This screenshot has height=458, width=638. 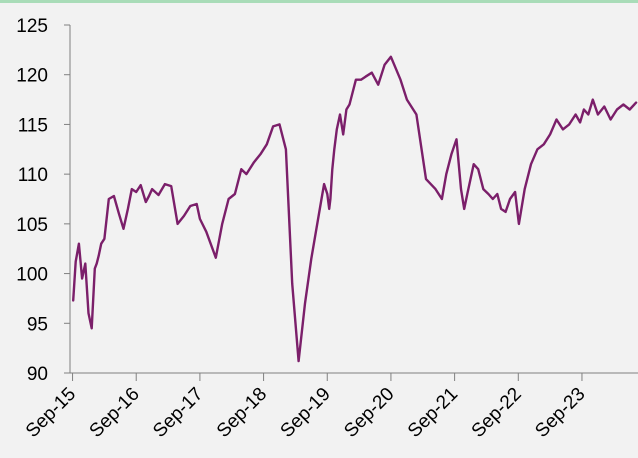 I want to click on x-tick-label: Sep-15, so click(x=51, y=413).